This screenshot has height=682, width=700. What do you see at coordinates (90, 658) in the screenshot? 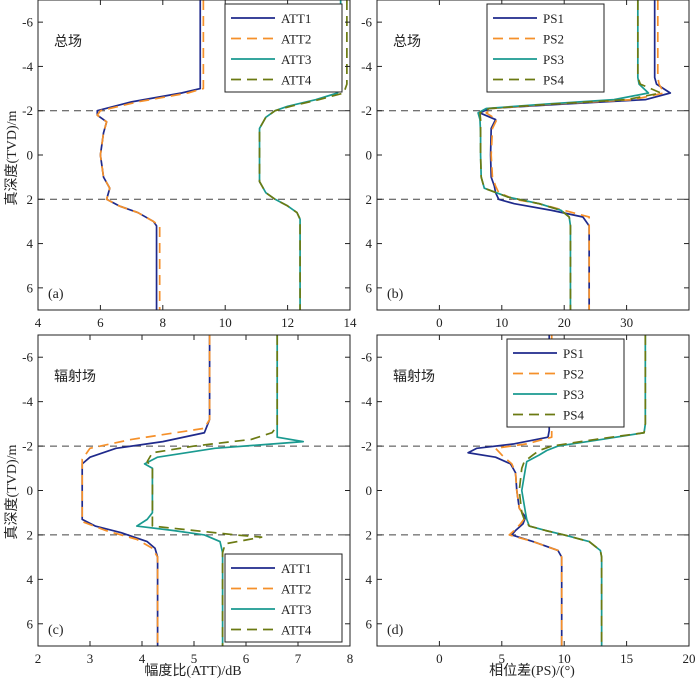
I see `x-tick-label: 3` at bounding box center [90, 658].